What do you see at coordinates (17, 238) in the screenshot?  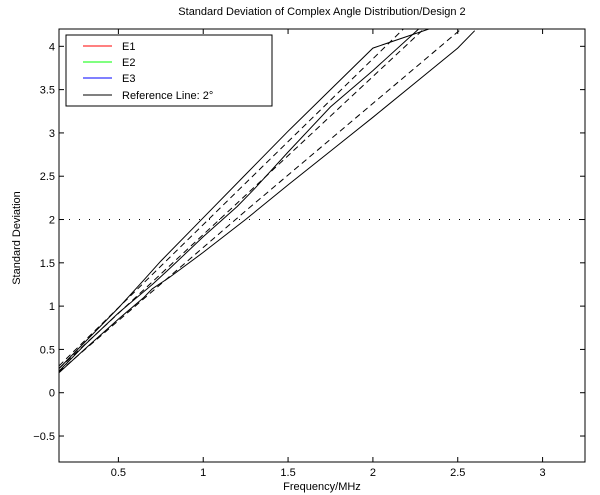 I see `y-axis-label: Standard Deviation` at bounding box center [17, 238].